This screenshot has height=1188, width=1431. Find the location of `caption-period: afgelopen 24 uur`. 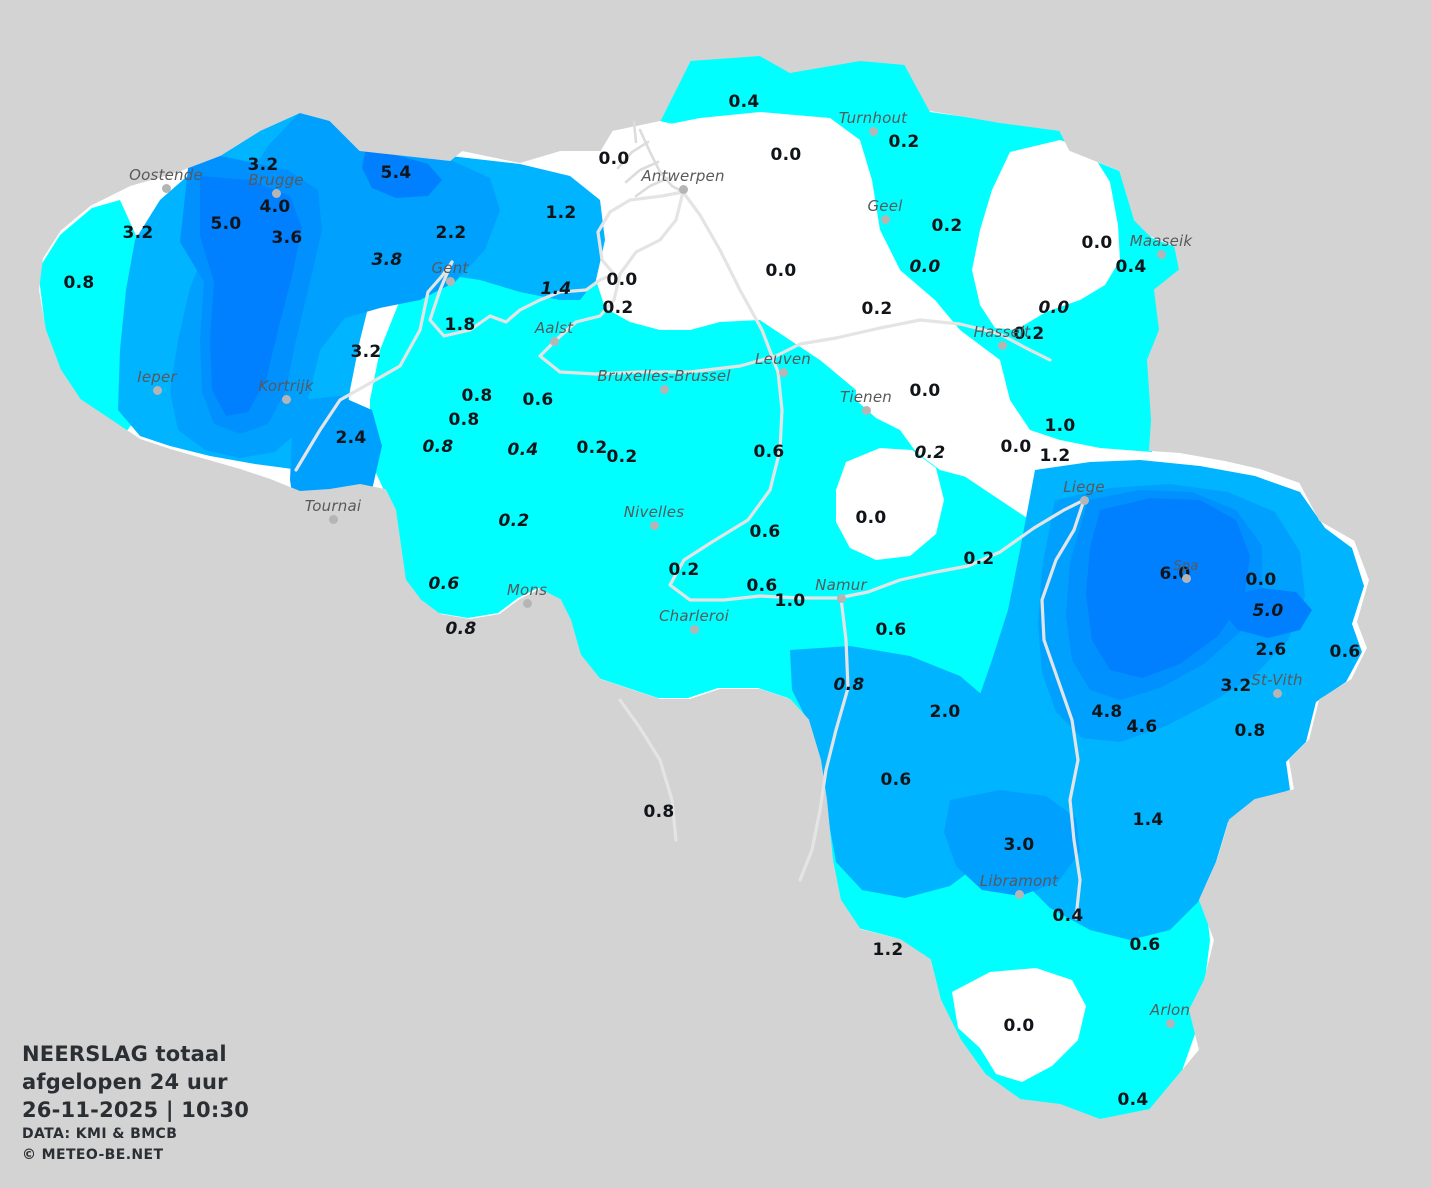

caption-period: afgelopen 24 uur is located at coordinates (125, 1082).